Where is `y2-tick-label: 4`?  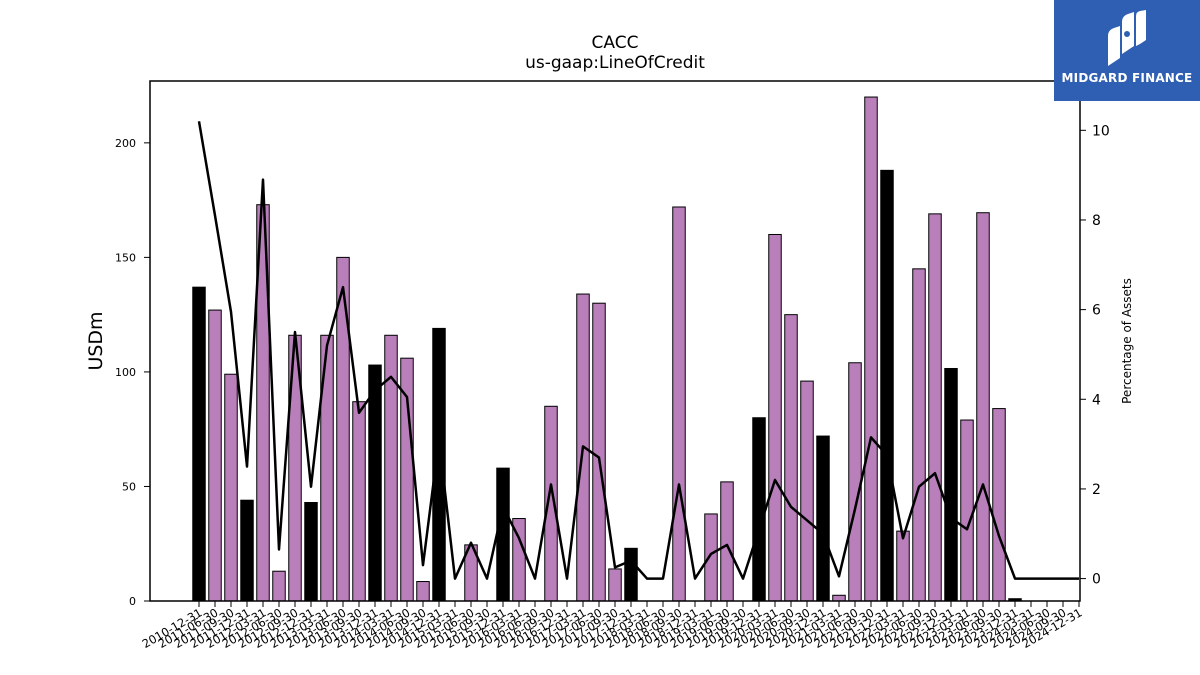
y2-tick-label: 4 is located at coordinates (1096, 400).